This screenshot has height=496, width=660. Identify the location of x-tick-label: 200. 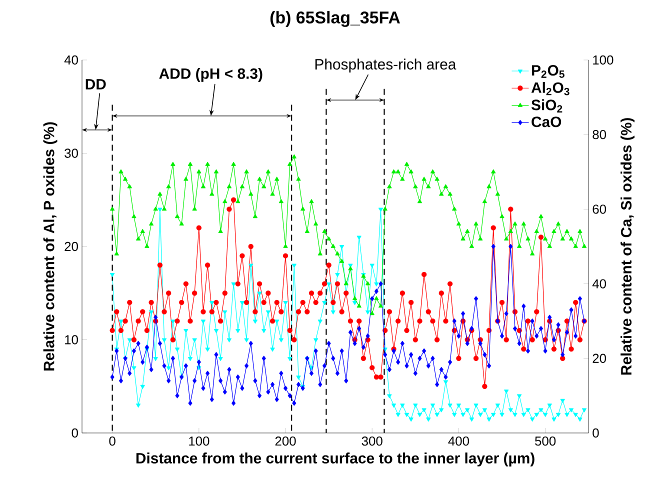
(285, 441).